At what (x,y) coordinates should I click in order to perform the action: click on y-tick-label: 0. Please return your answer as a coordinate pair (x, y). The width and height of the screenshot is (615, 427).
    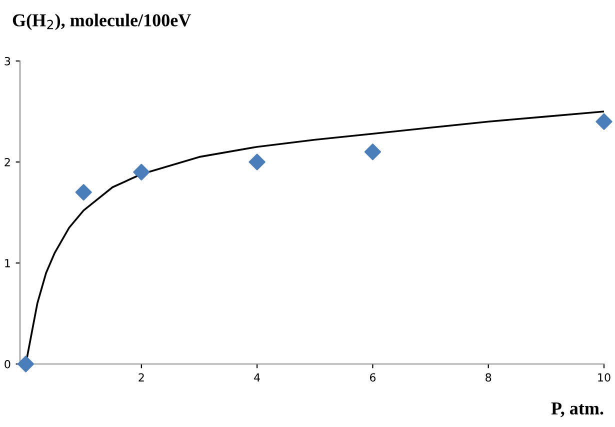
    Looking at the image, I should click on (7, 364).